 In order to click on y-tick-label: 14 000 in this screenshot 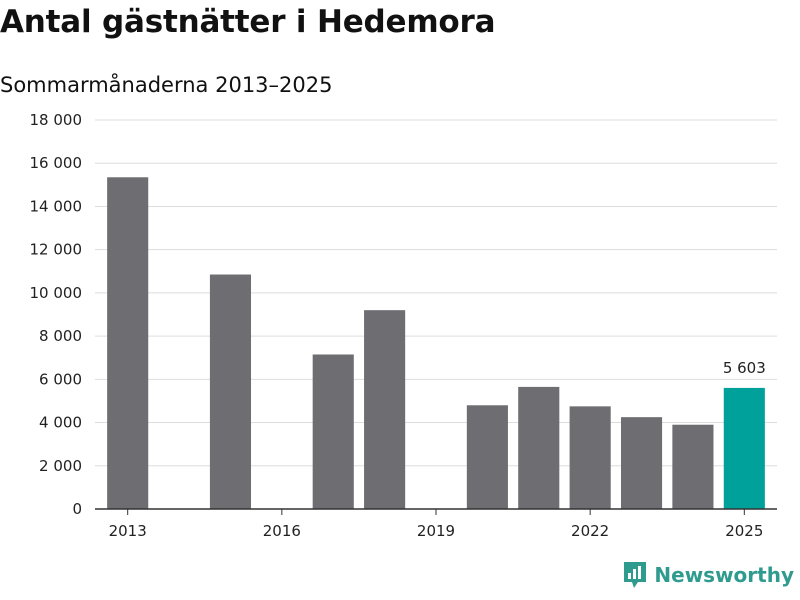, I will do `click(56, 206)`.